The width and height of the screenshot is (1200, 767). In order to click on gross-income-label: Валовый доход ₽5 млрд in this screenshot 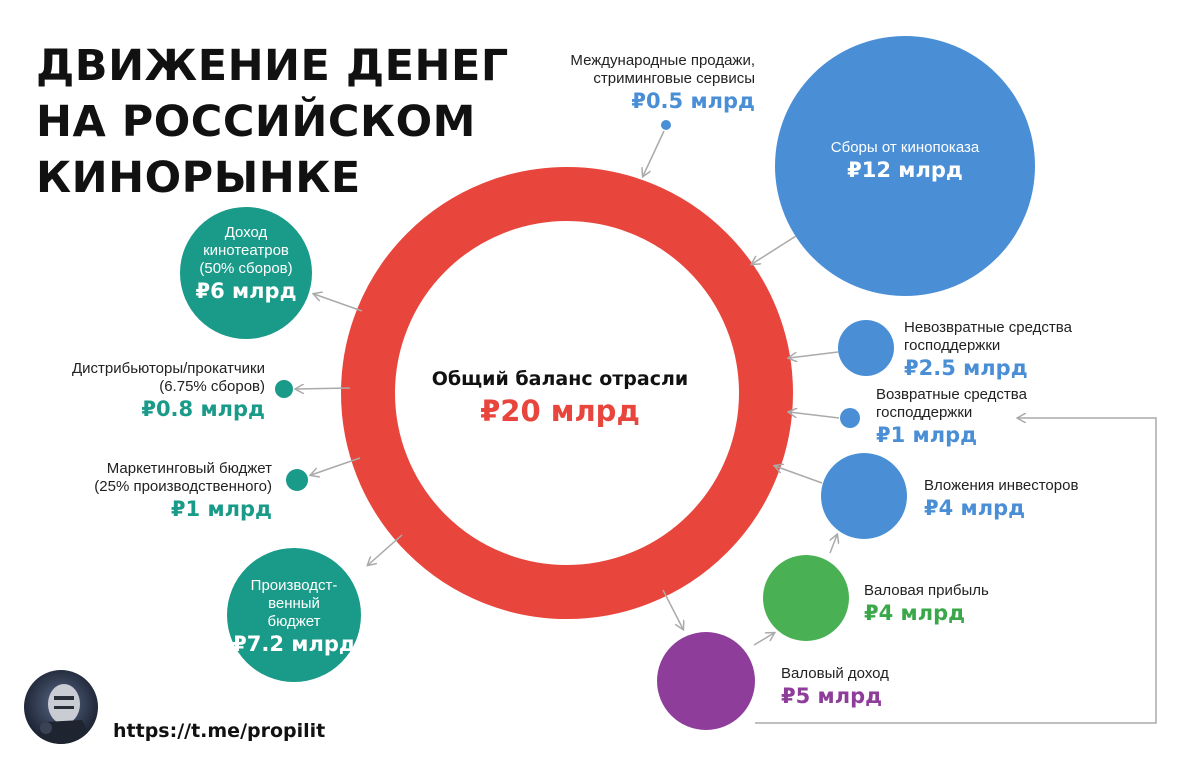, I will do `click(835, 687)`.